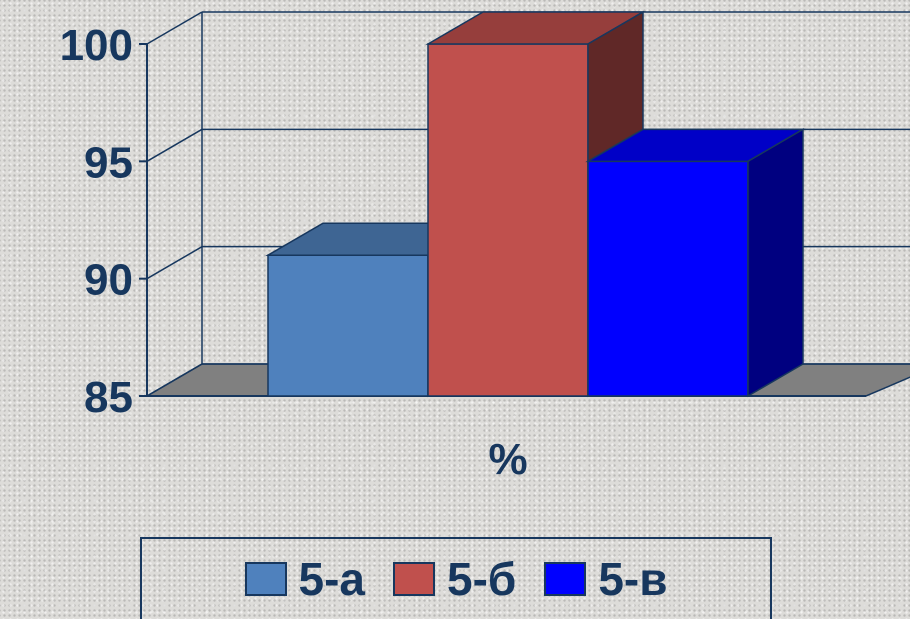 The image size is (910, 619). What do you see at coordinates (108, 397) in the screenshot?
I see `y-tick-label-85: 85` at bounding box center [108, 397].